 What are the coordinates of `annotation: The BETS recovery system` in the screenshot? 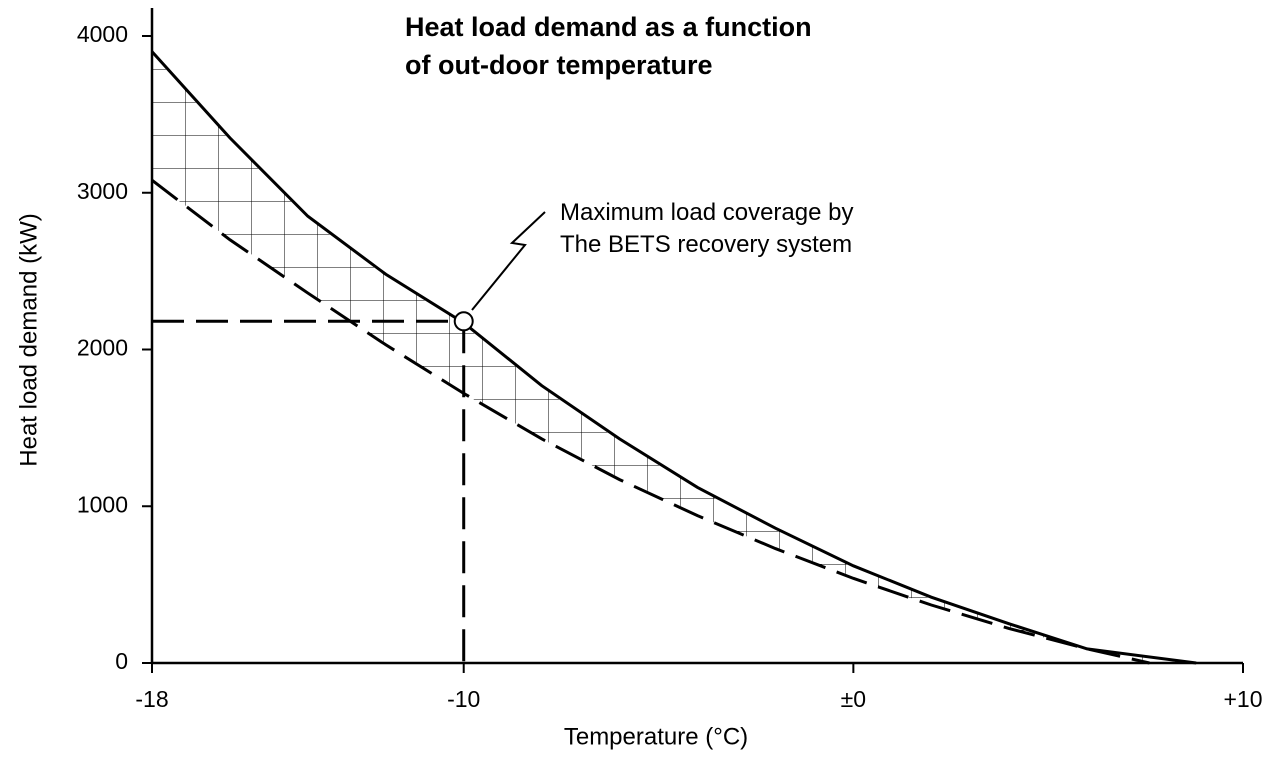 It's located at (706, 244).